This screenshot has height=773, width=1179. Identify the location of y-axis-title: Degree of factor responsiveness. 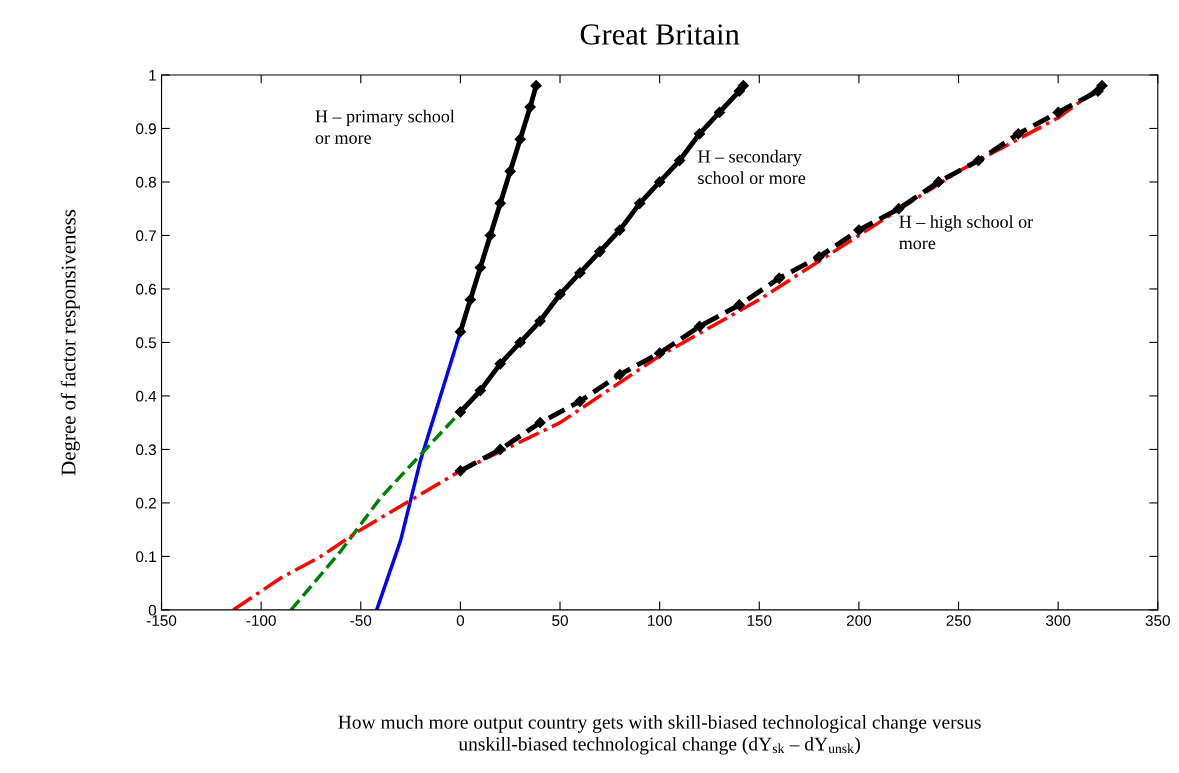
(70, 342).